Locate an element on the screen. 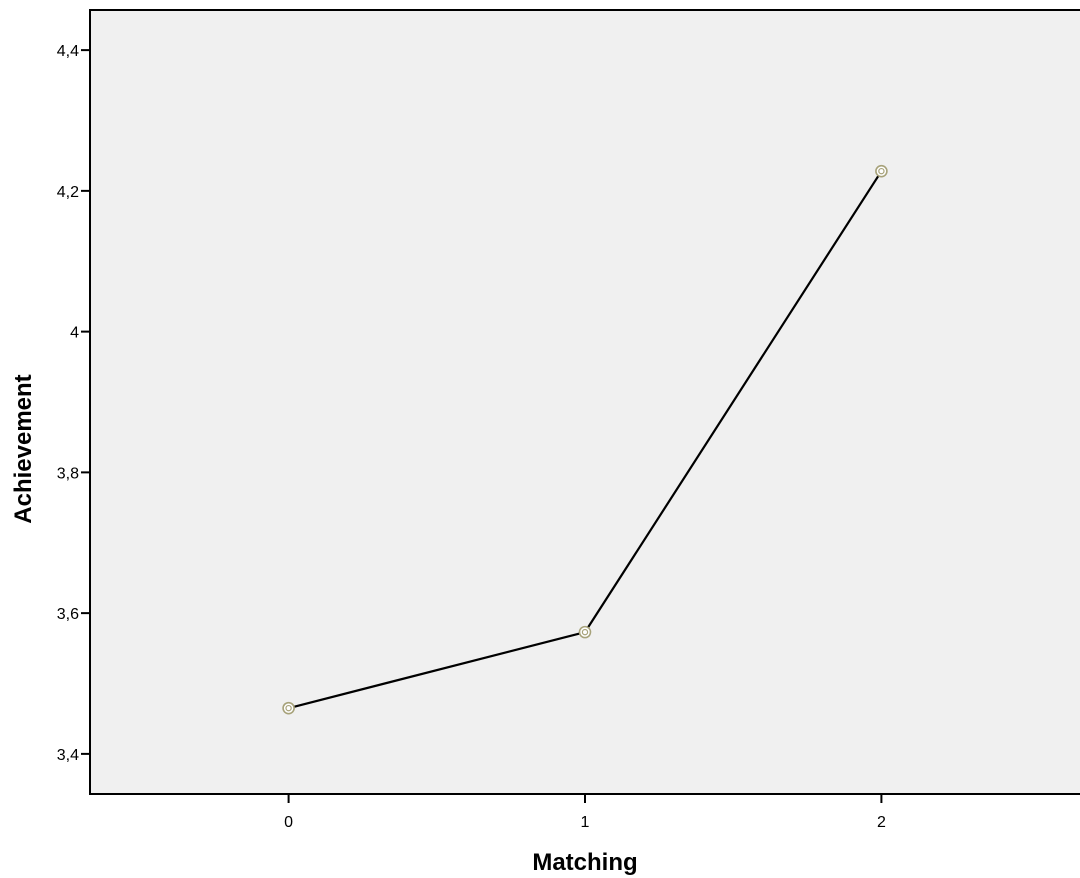  y-tick-label: 3,6 is located at coordinates (68, 614).